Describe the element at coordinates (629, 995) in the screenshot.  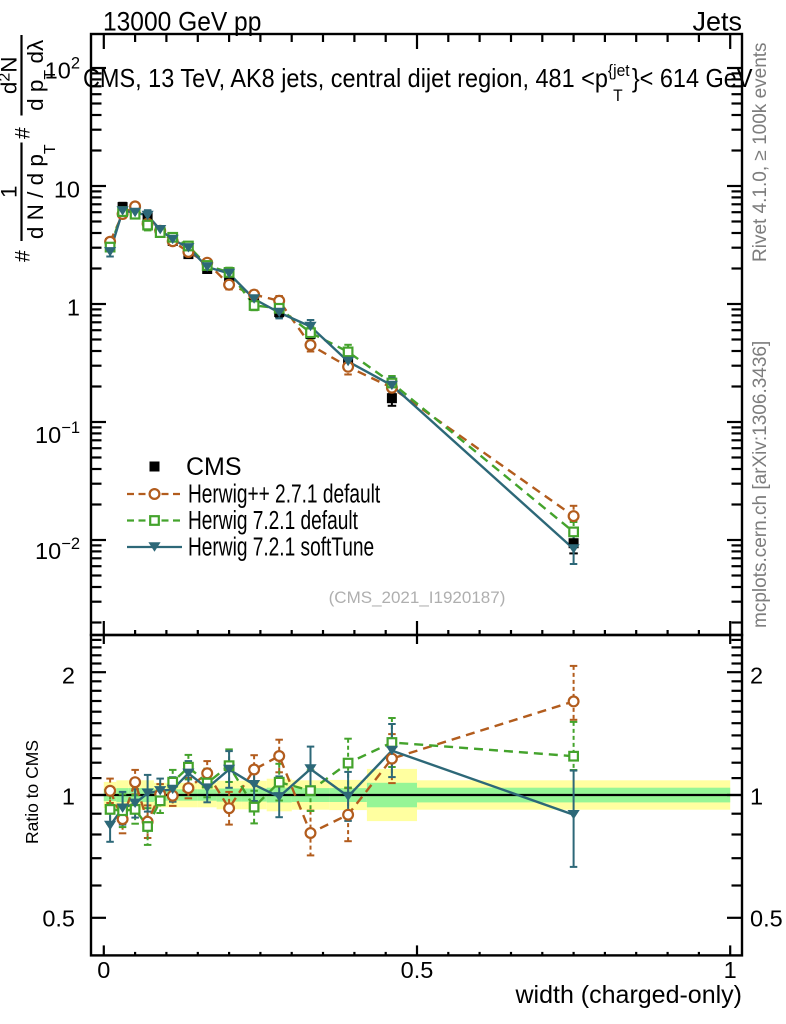
I see `svg-text: width (charged-only)` at that location.